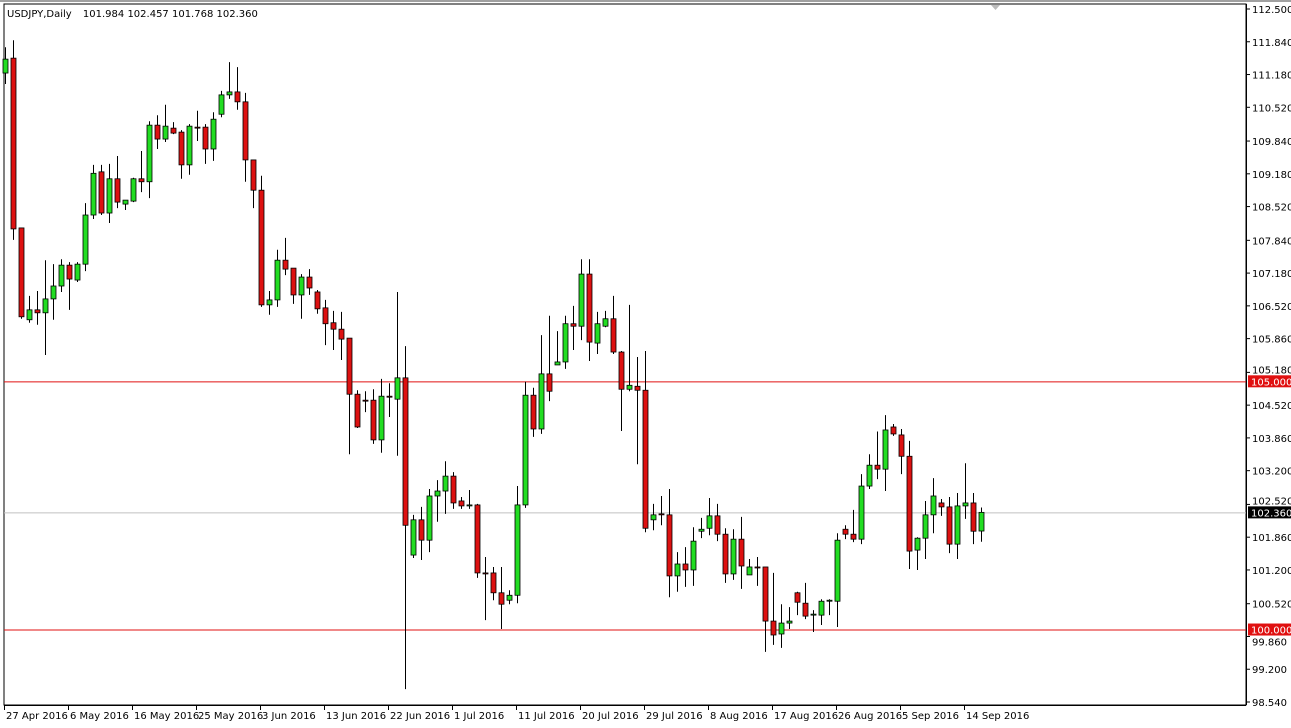 The image size is (1291, 728). Describe the element at coordinates (995, 7) in the screenshot. I see `chart-shift-marker-icon` at that location.